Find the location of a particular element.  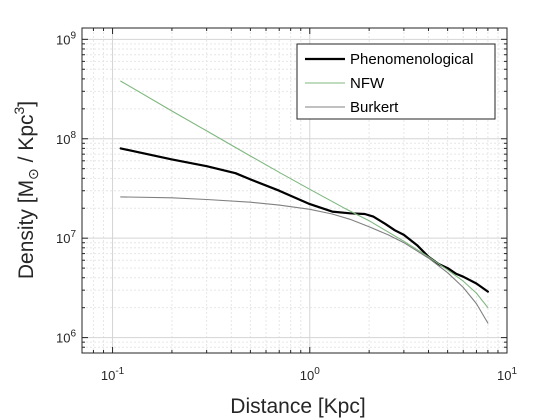

y-tick-label: 10⁹ is located at coordinates (66, 38).